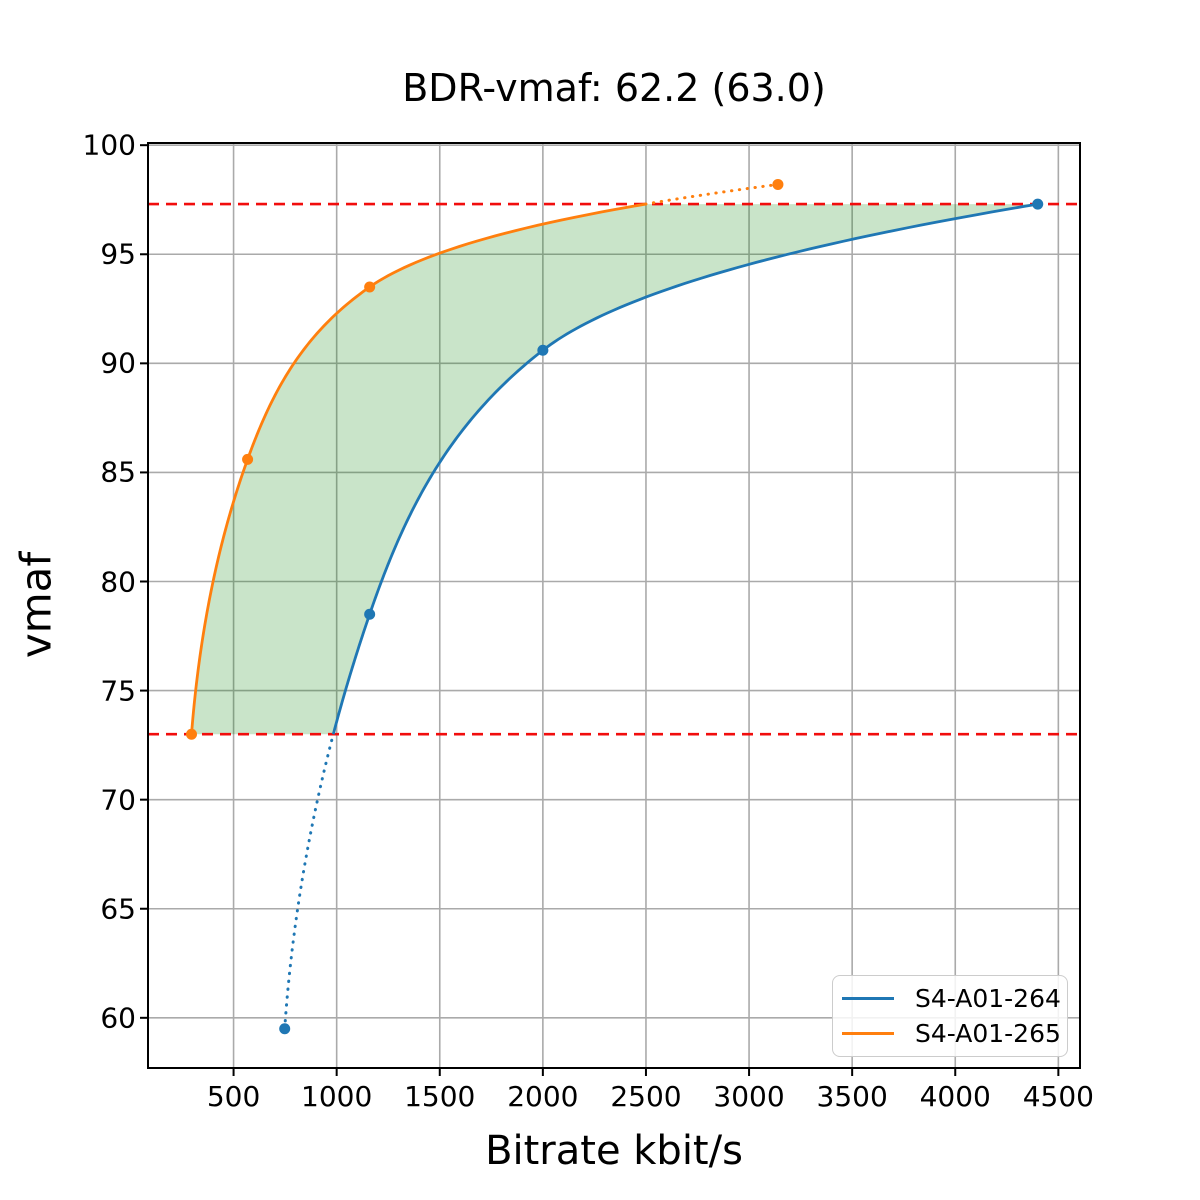 The width and height of the screenshot is (1200, 1200). What do you see at coordinates (988, 998) in the screenshot?
I see `legend-label-264: S4-A01-264` at bounding box center [988, 998].